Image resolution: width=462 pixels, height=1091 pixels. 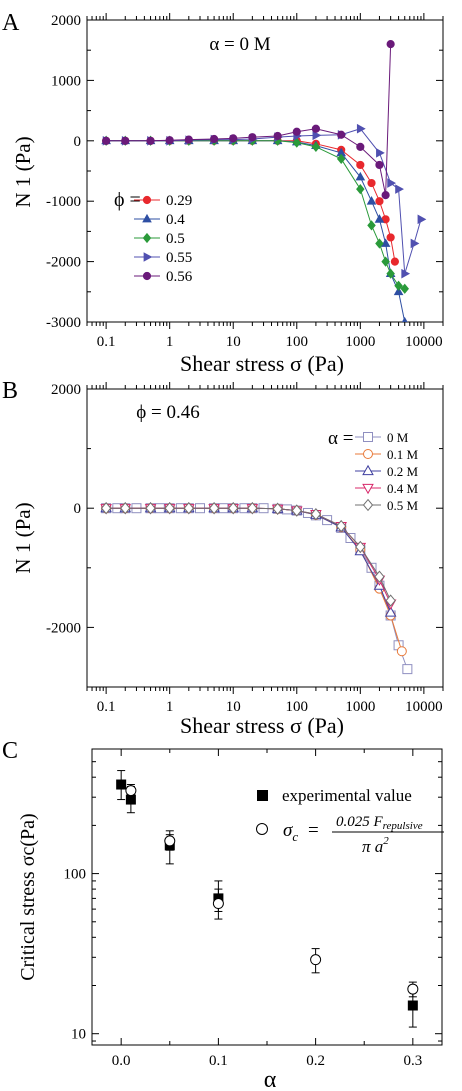 I want to click on b-series-0-M, so click(x=257, y=589).